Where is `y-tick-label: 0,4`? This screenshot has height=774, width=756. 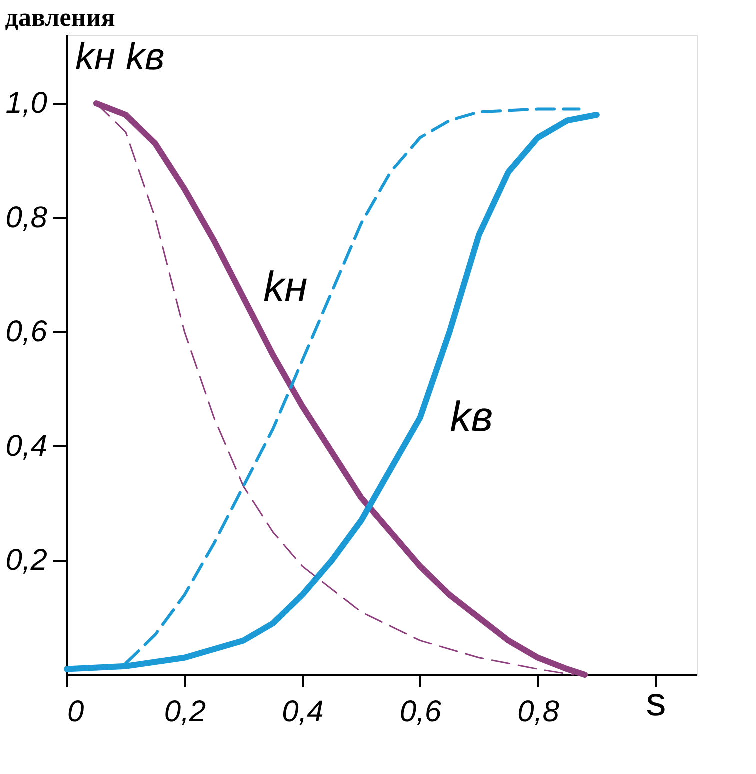
y-tick-label: 0,4 is located at coordinates (27, 446).